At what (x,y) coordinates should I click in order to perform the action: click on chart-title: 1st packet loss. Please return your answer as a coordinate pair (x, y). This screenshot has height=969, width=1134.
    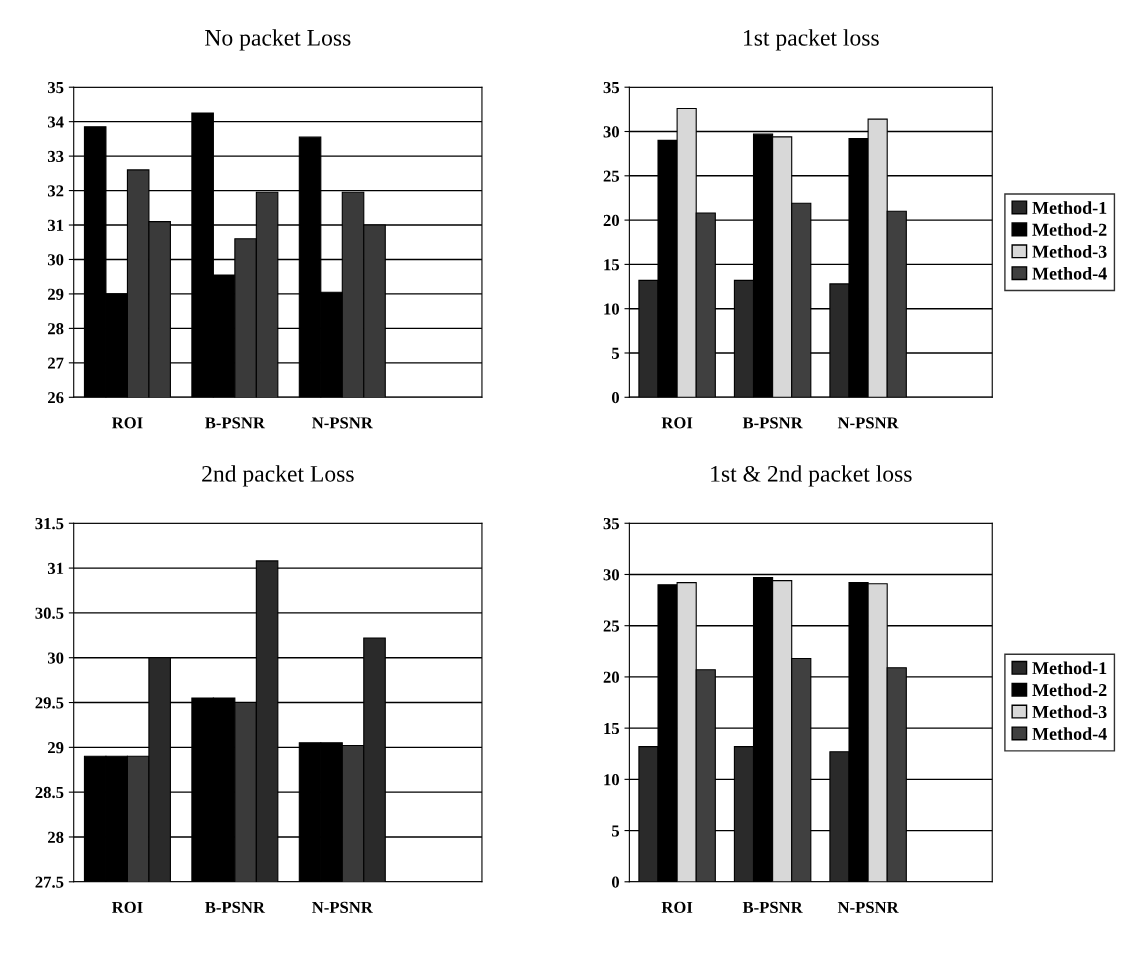
    Looking at the image, I should click on (811, 40).